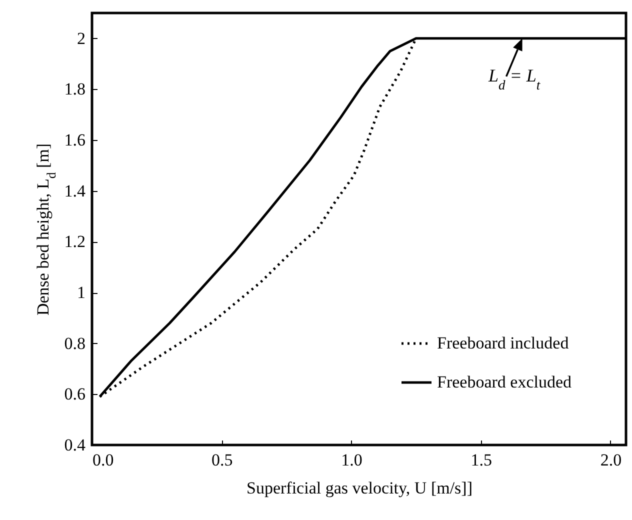 Image resolution: width=632 pixels, height=520 pixels. I want to click on y-tick-label: 1, so click(81, 292).